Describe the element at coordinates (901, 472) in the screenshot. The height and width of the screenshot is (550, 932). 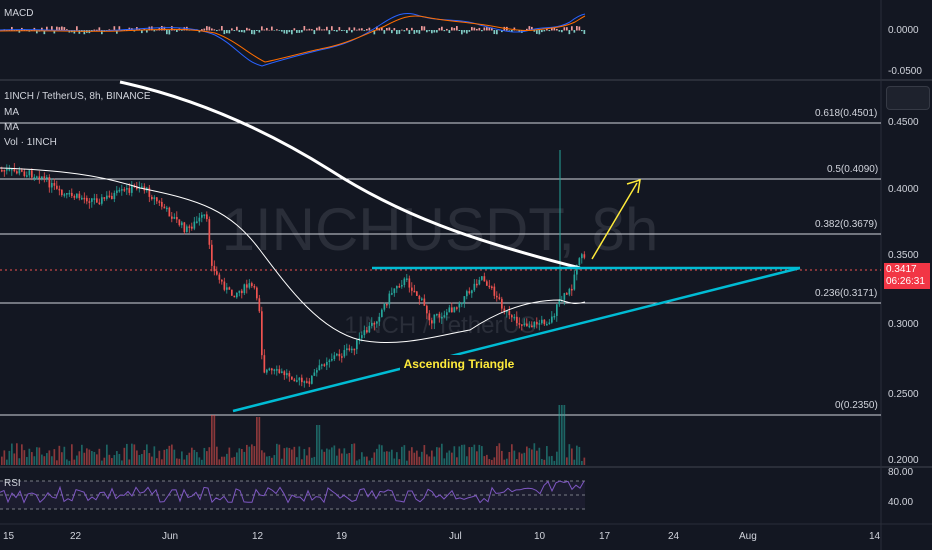
I see `rsi-tick: 80.00` at that location.